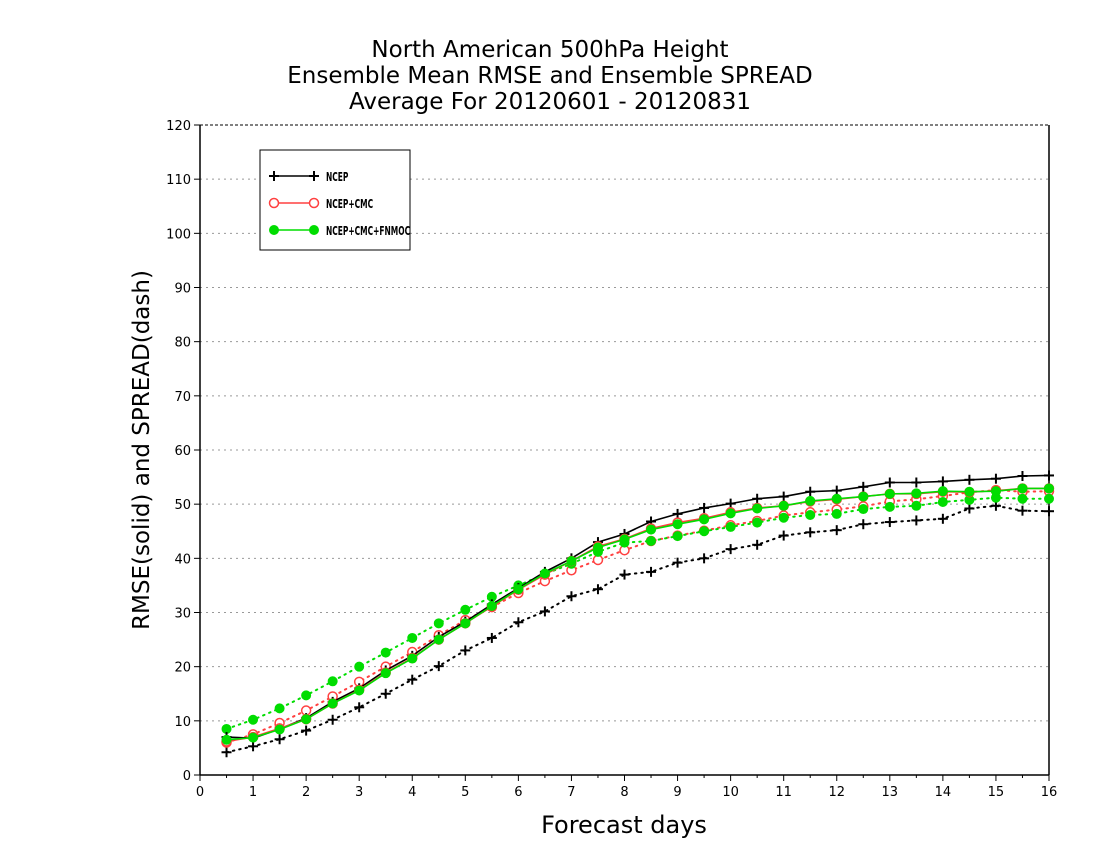 Image resolution: width=1100 pixels, height=850 pixels. What do you see at coordinates (187, 776) in the screenshot?
I see `y-tick-label: 0` at bounding box center [187, 776].